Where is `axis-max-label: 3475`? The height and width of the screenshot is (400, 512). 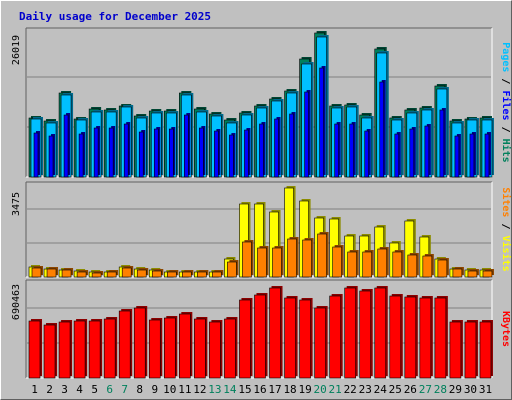
axis-max-label: 3475 is located at coordinates (16, 204).